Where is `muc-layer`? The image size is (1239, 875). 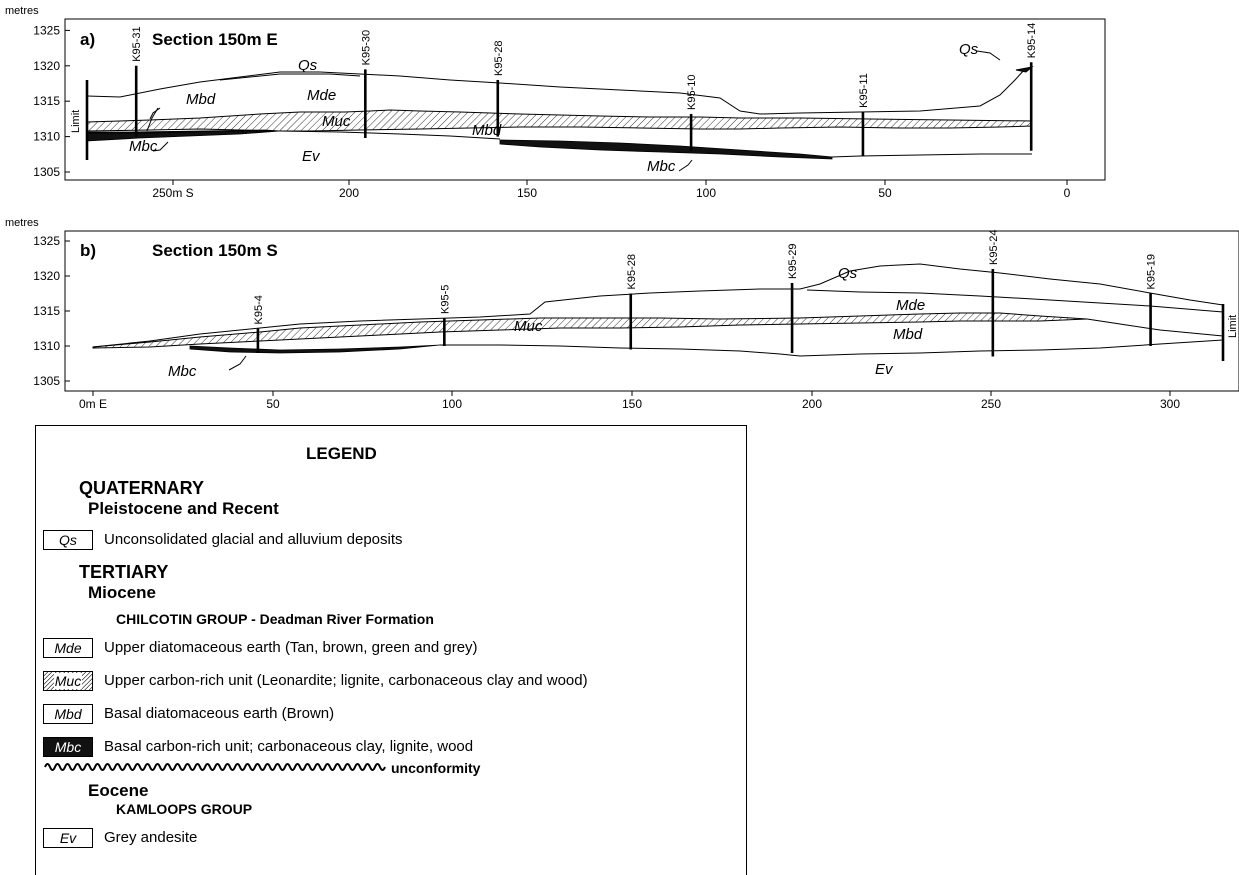
muc-layer is located at coordinates (559, 120).